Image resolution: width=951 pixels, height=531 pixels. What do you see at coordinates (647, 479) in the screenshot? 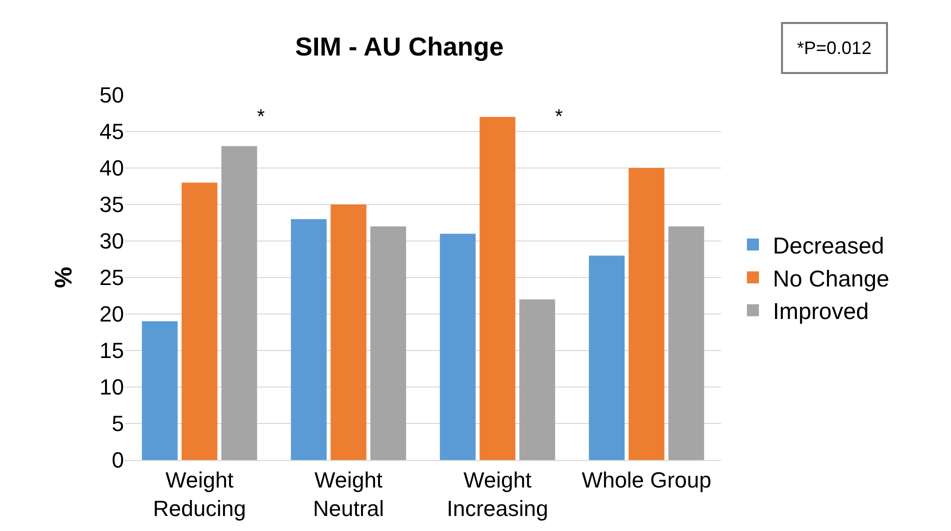
I see `x-tick-label: Whole Group` at bounding box center [647, 479].